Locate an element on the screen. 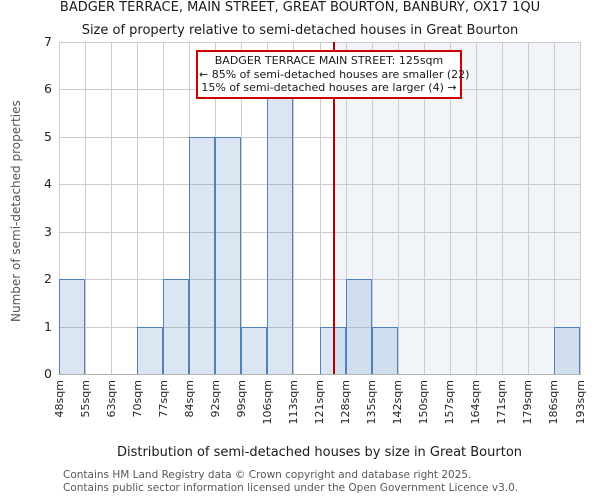 Image resolution: width=600 pixels, height=500 pixels. x-tick-label: 70sqm is located at coordinates (137, 399).